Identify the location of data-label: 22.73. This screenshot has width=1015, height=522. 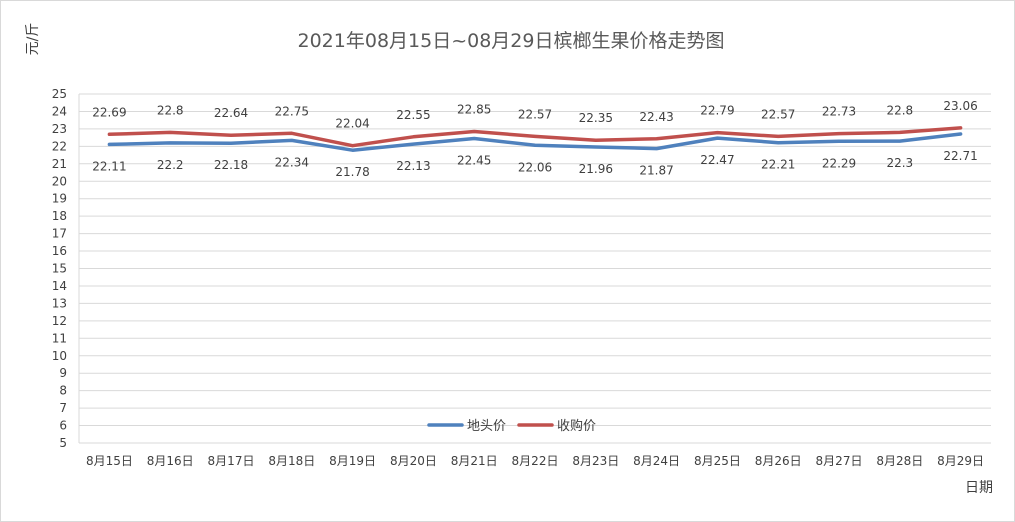
(839, 112).